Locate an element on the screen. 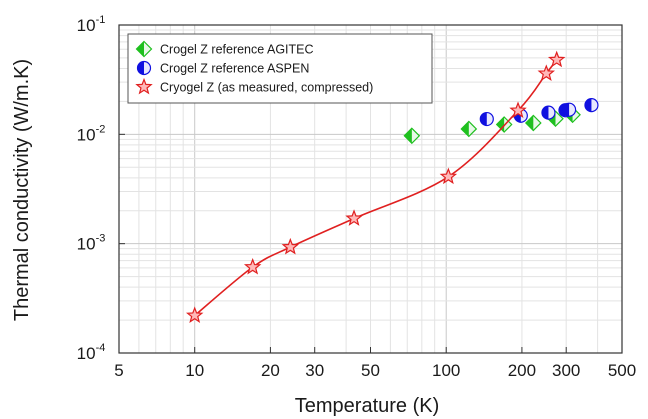 Image resolution: width=648 pixels, height=419 pixels. x-tick-label: 20 is located at coordinates (270, 370).